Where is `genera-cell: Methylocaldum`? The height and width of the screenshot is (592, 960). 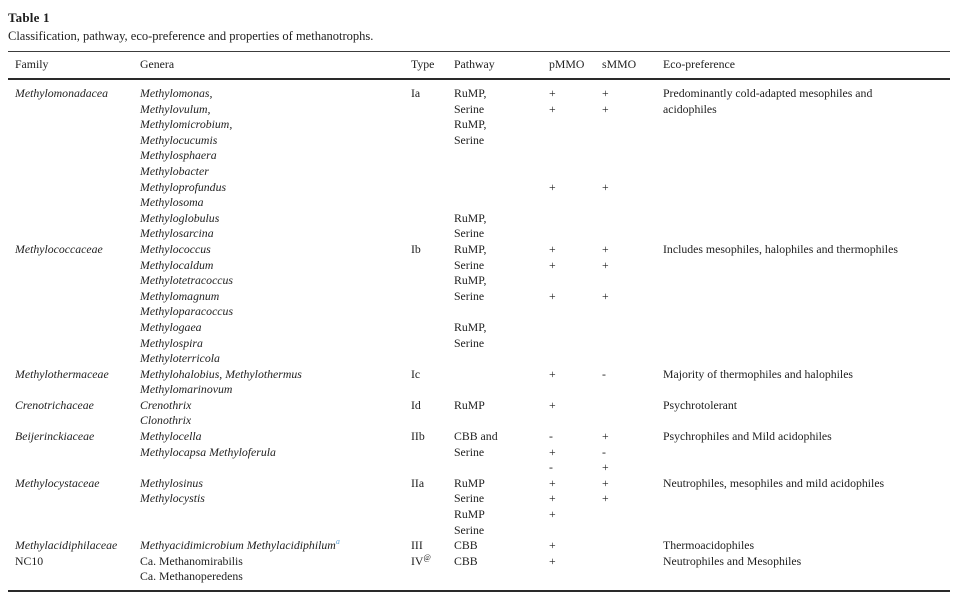 genera-cell: Methylocaldum is located at coordinates (177, 264).